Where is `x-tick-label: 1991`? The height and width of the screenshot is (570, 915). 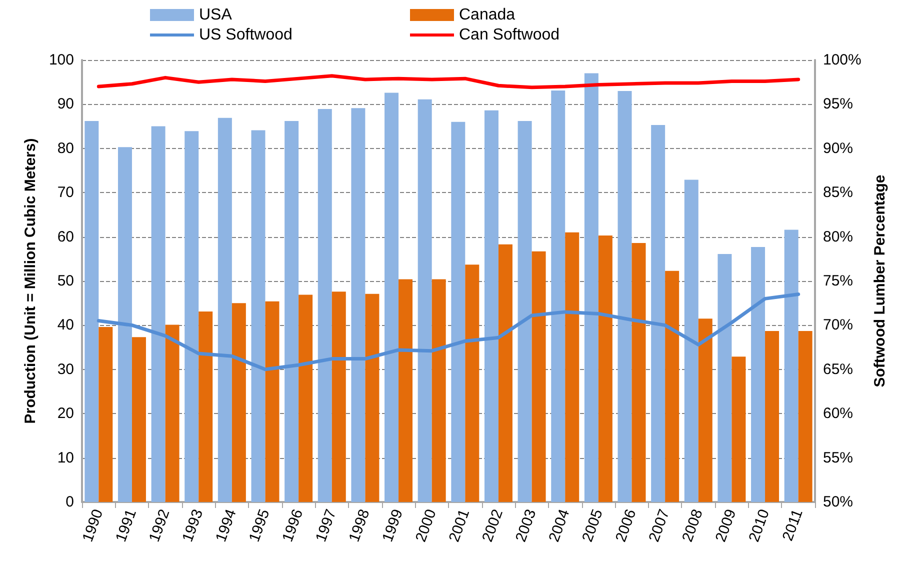 x-tick-label: 1991 is located at coordinates (126, 525).